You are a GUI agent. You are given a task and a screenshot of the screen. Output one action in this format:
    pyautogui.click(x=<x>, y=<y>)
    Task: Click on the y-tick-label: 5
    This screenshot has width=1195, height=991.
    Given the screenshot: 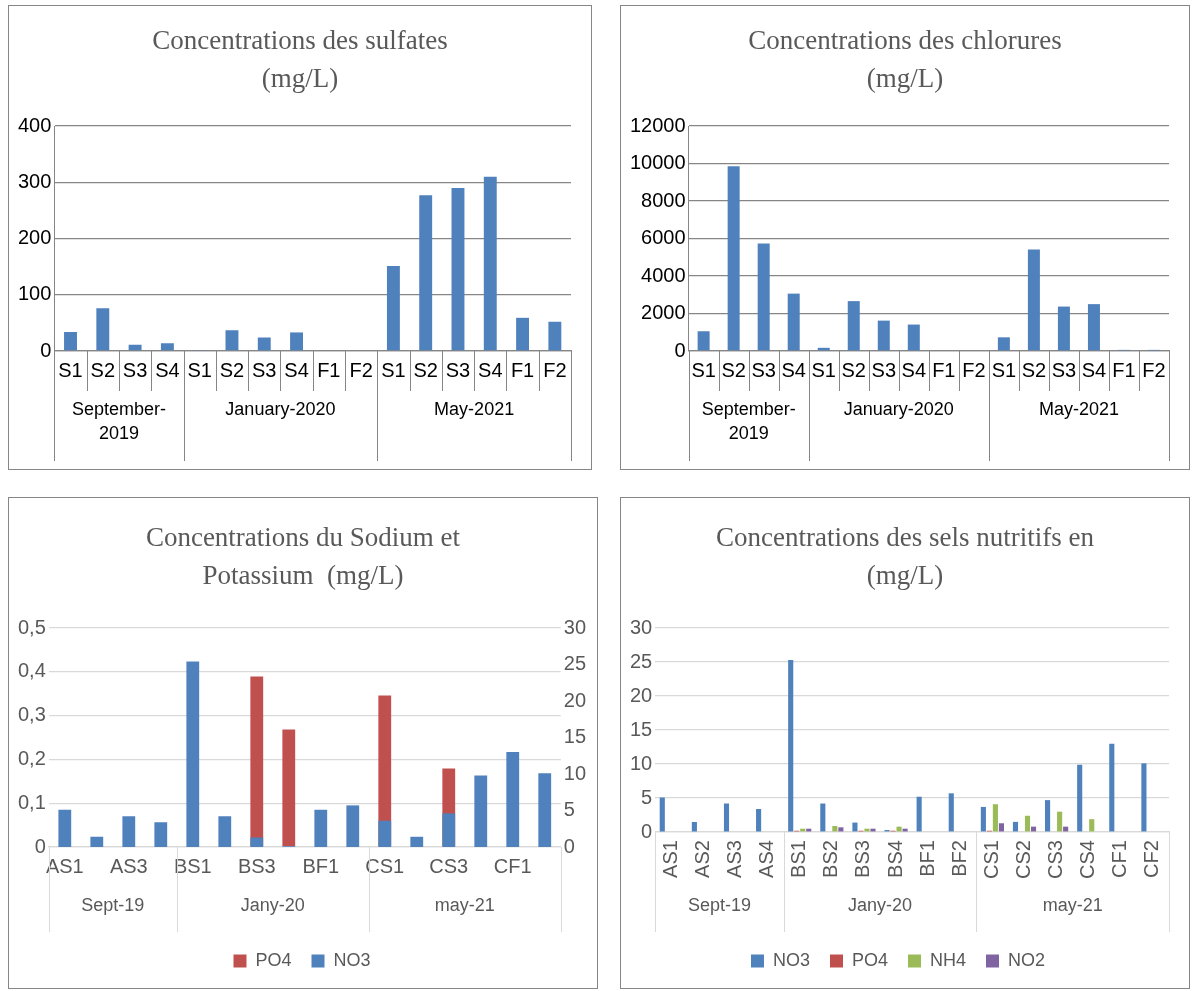 What is the action you would take?
    pyautogui.click(x=647, y=796)
    